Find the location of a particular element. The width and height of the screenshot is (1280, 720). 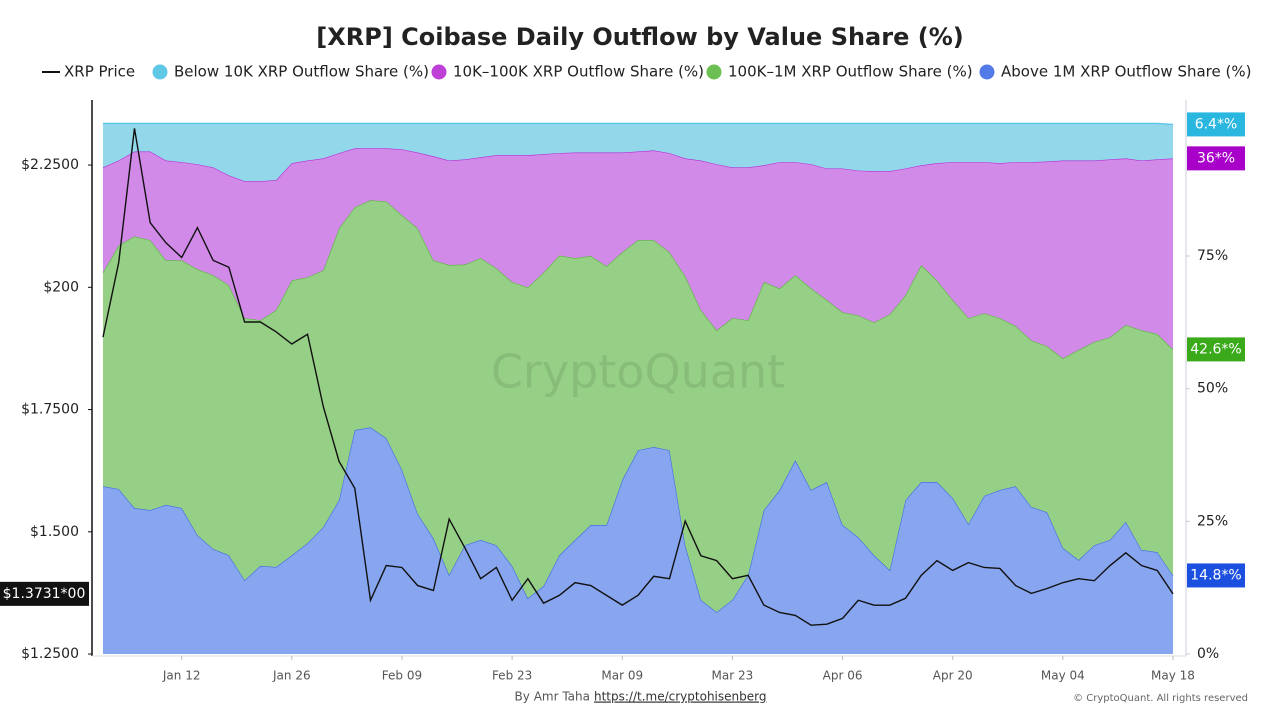

price-tag is located at coordinates (44, 593).